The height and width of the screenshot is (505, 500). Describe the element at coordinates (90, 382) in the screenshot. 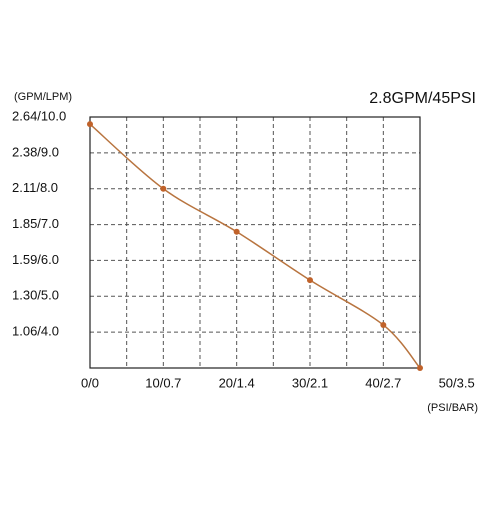

I see `x-tick-label: 0/0` at that location.